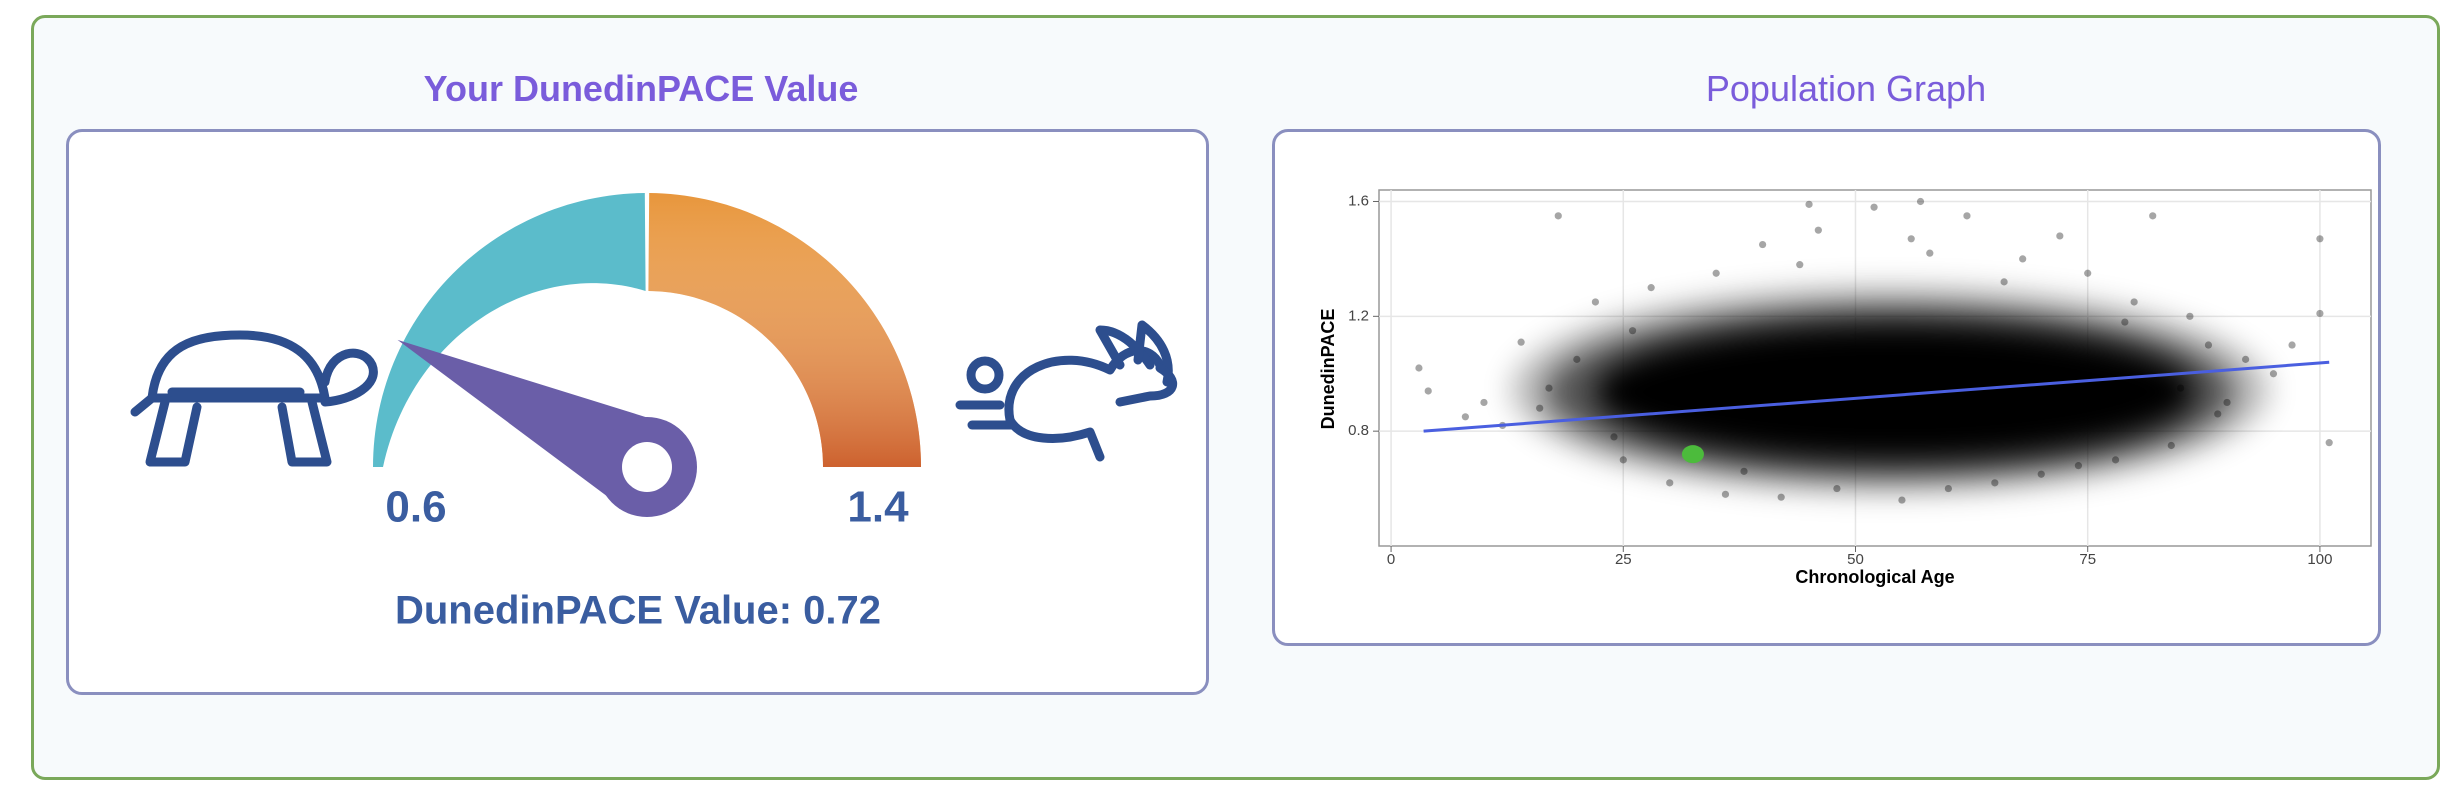 The image size is (2440, 788). I want to click on highlight-point, so click(1692, 454).